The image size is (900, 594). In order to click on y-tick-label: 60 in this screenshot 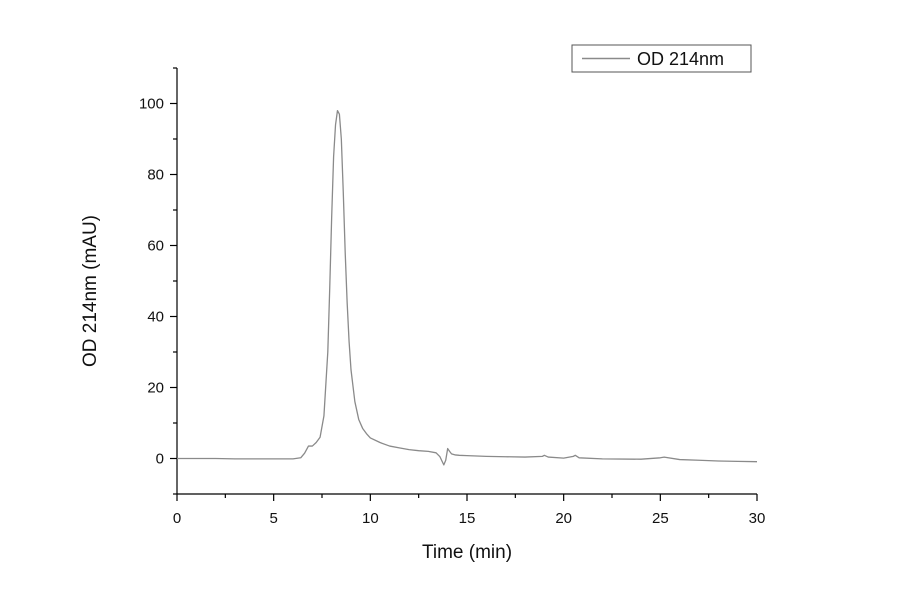, I will do `click(155, 246)`.